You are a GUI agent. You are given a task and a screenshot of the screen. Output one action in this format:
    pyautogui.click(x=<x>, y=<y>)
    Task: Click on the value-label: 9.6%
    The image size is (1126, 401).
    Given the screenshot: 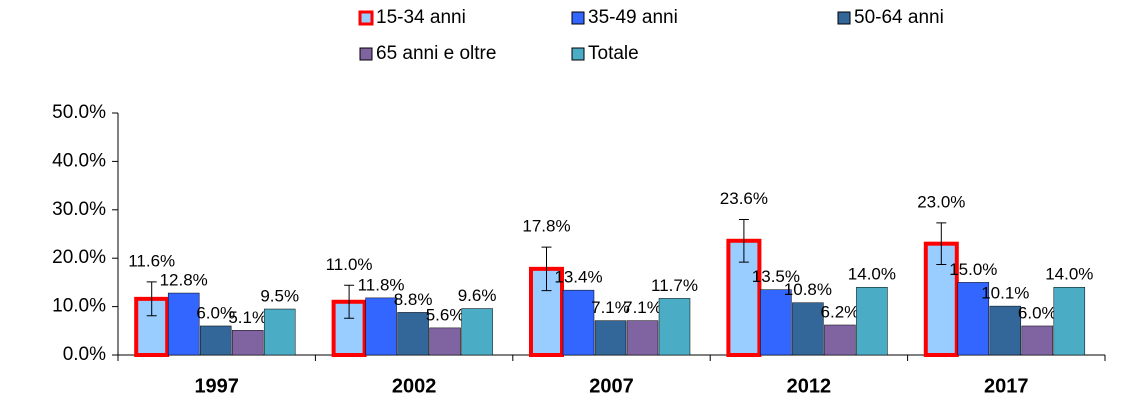 What is the action you would take?
    pyautogui.click(x=477, y=295)
    